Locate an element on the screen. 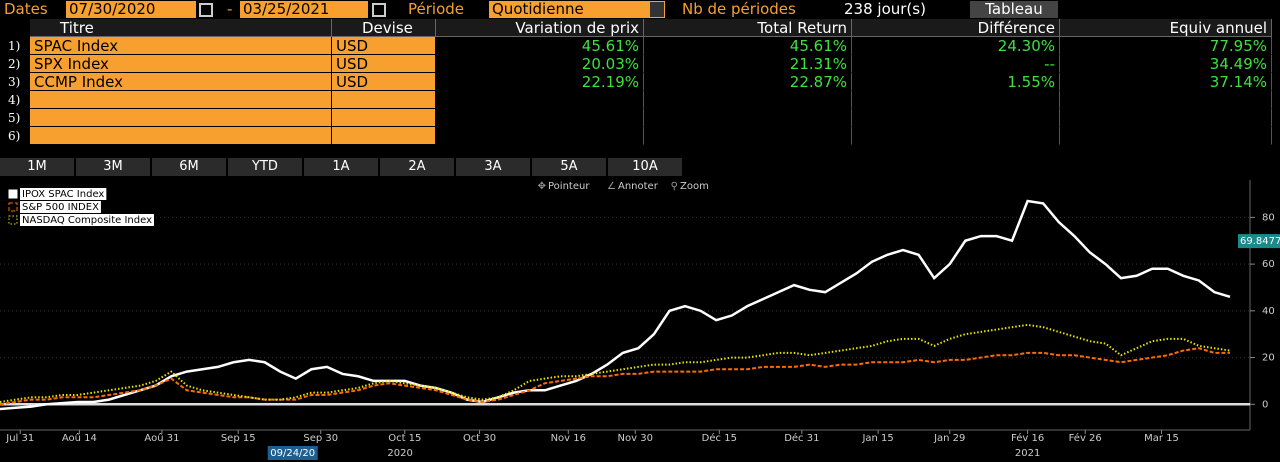 Image resolution: width=1280 pixels, height=462 pixels. last-value-box is located at coordinates (1259, 241).